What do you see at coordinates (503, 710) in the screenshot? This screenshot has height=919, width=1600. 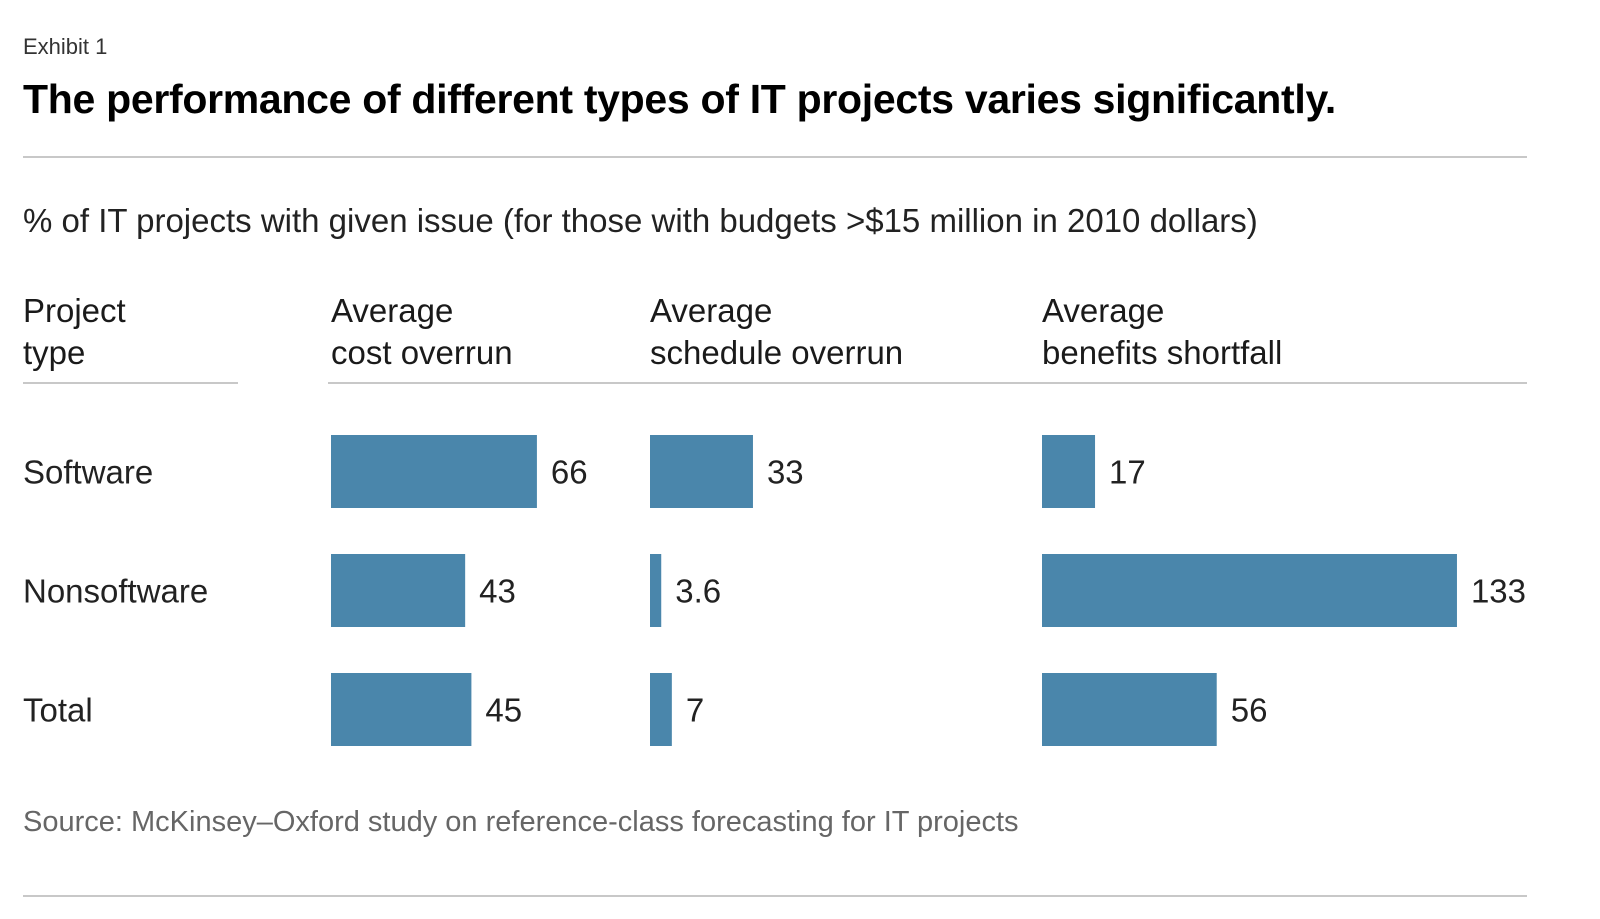 I see `value-label-cost-total: 45` at bounding box center [503, 710].